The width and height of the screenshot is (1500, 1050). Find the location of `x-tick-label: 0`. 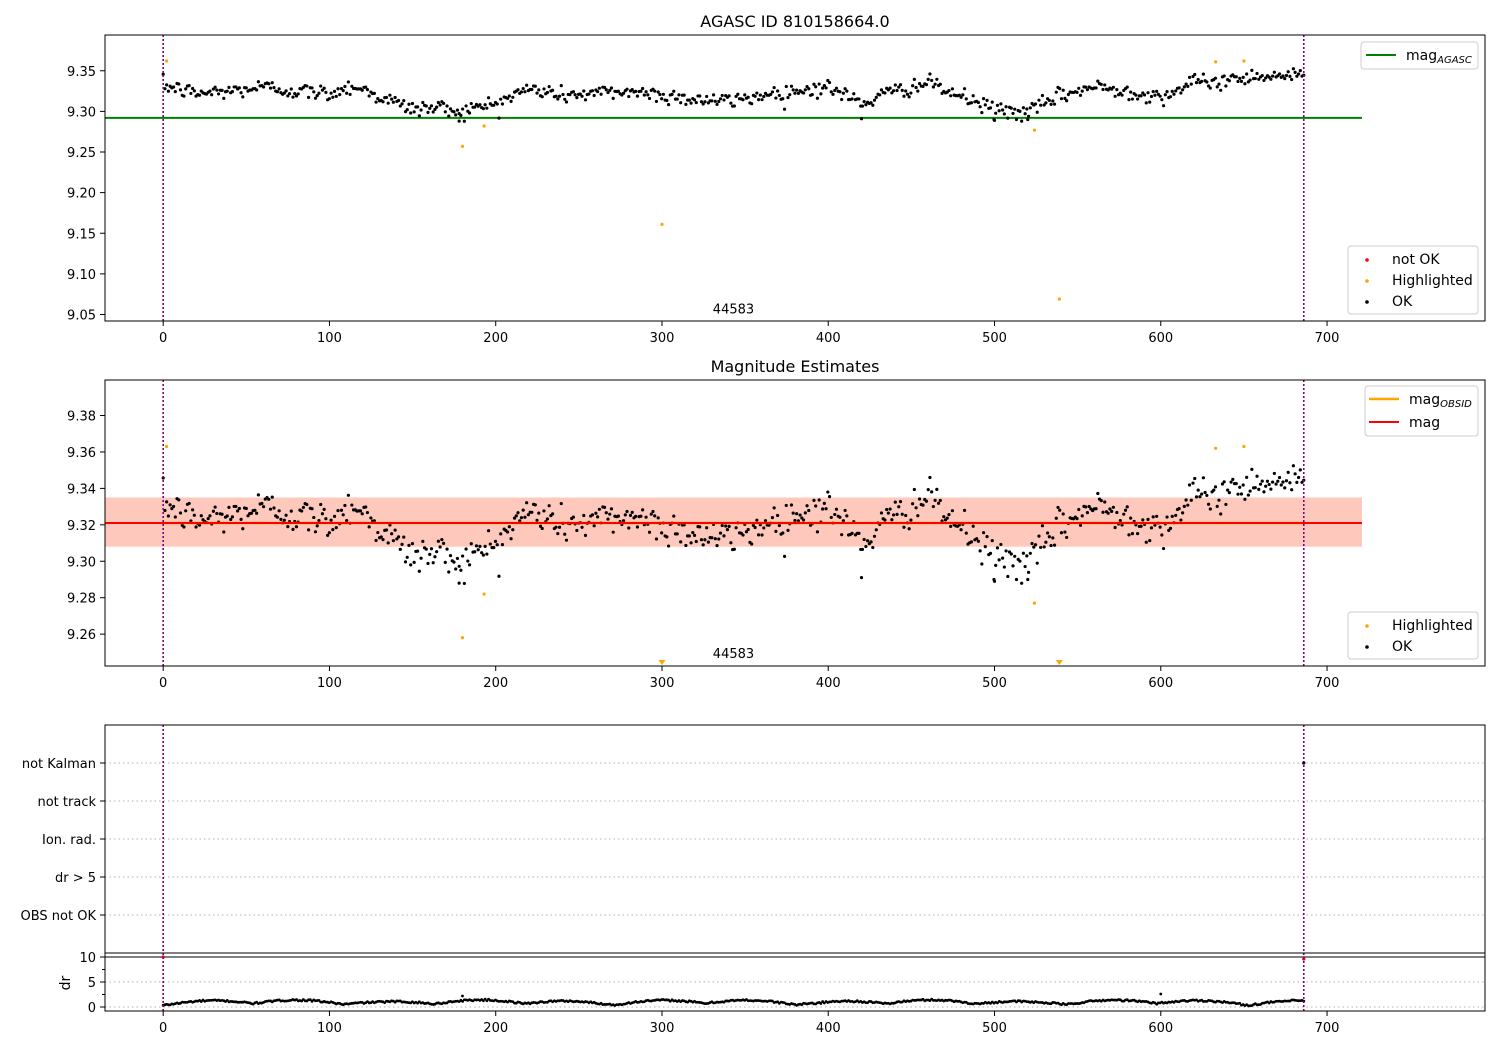

x-tick-label: 0 is located at coordinates (163, 338).